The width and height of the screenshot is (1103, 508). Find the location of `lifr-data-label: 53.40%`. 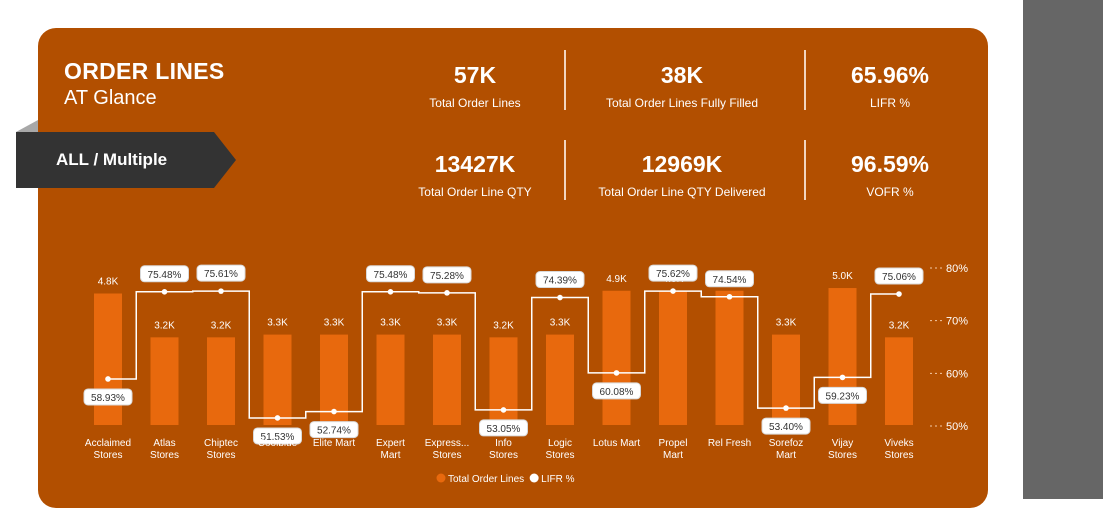

lifr-data-label: 53.40% is located at coordinates (786, 427).